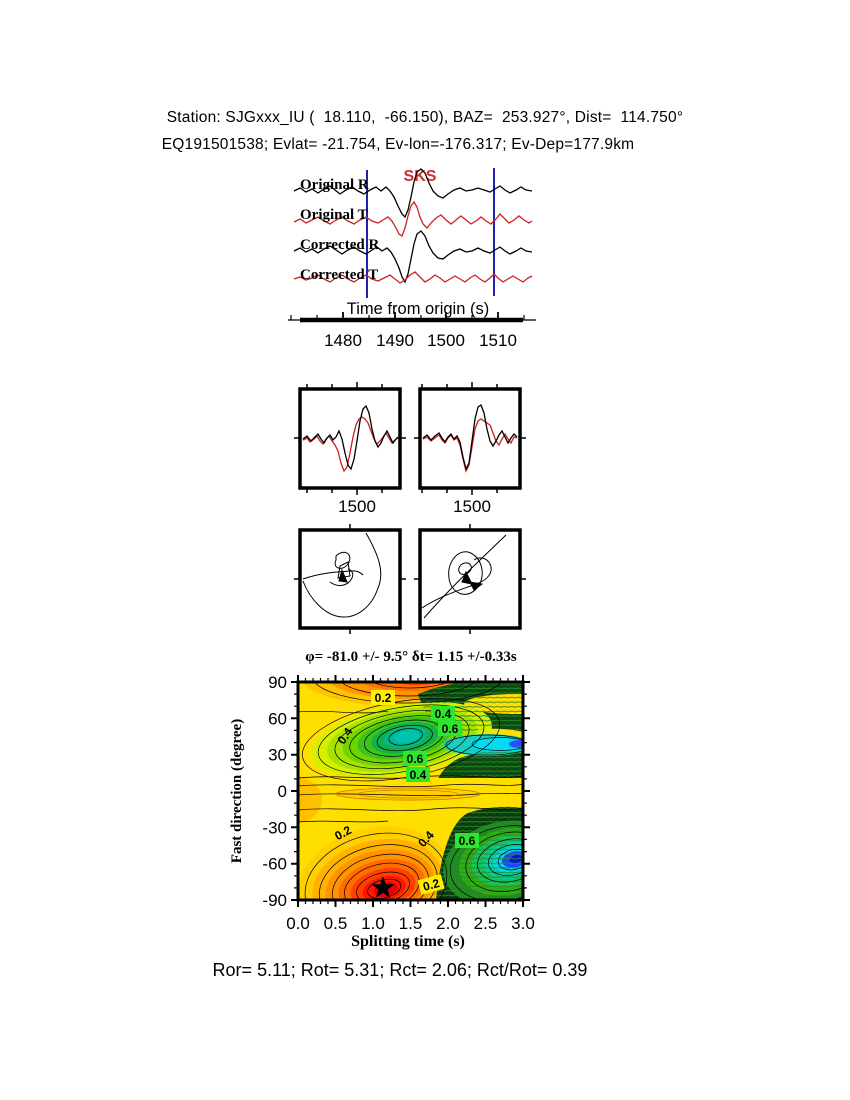  Describe the element at coordinates (420, 176) in the screenshot. I see `phase-label: SKS` at that location.